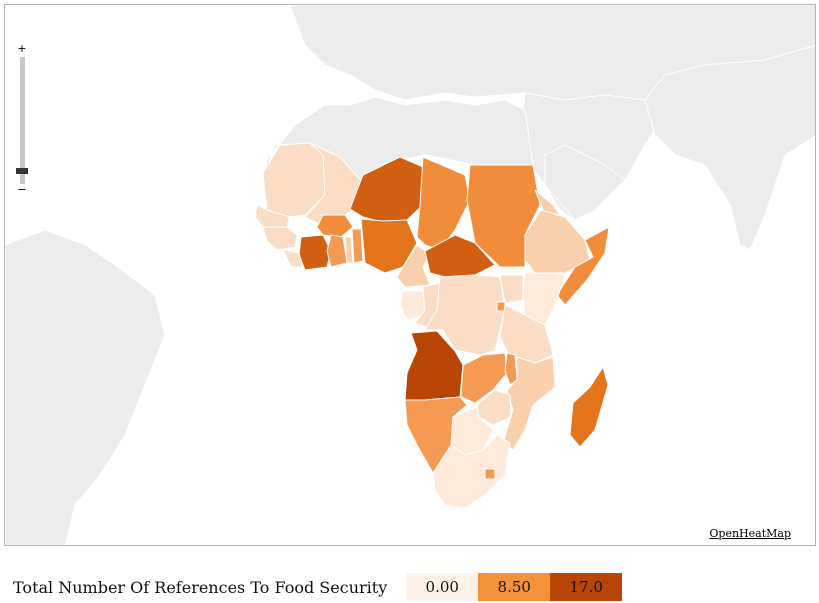 The height and width of the screenshot is (603, 819). I want to click on south-america-landmass, so click(85, 387).